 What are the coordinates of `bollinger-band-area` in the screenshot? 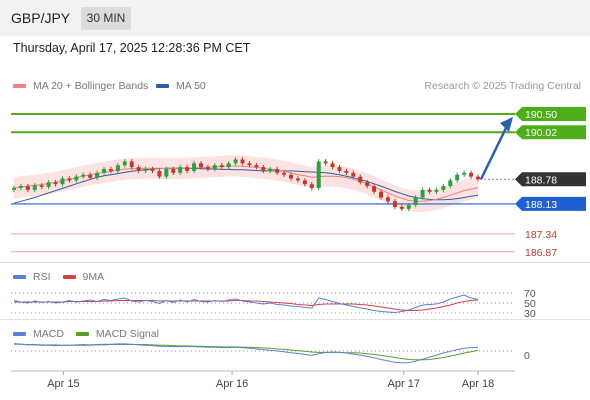 It's located at (246, 183).